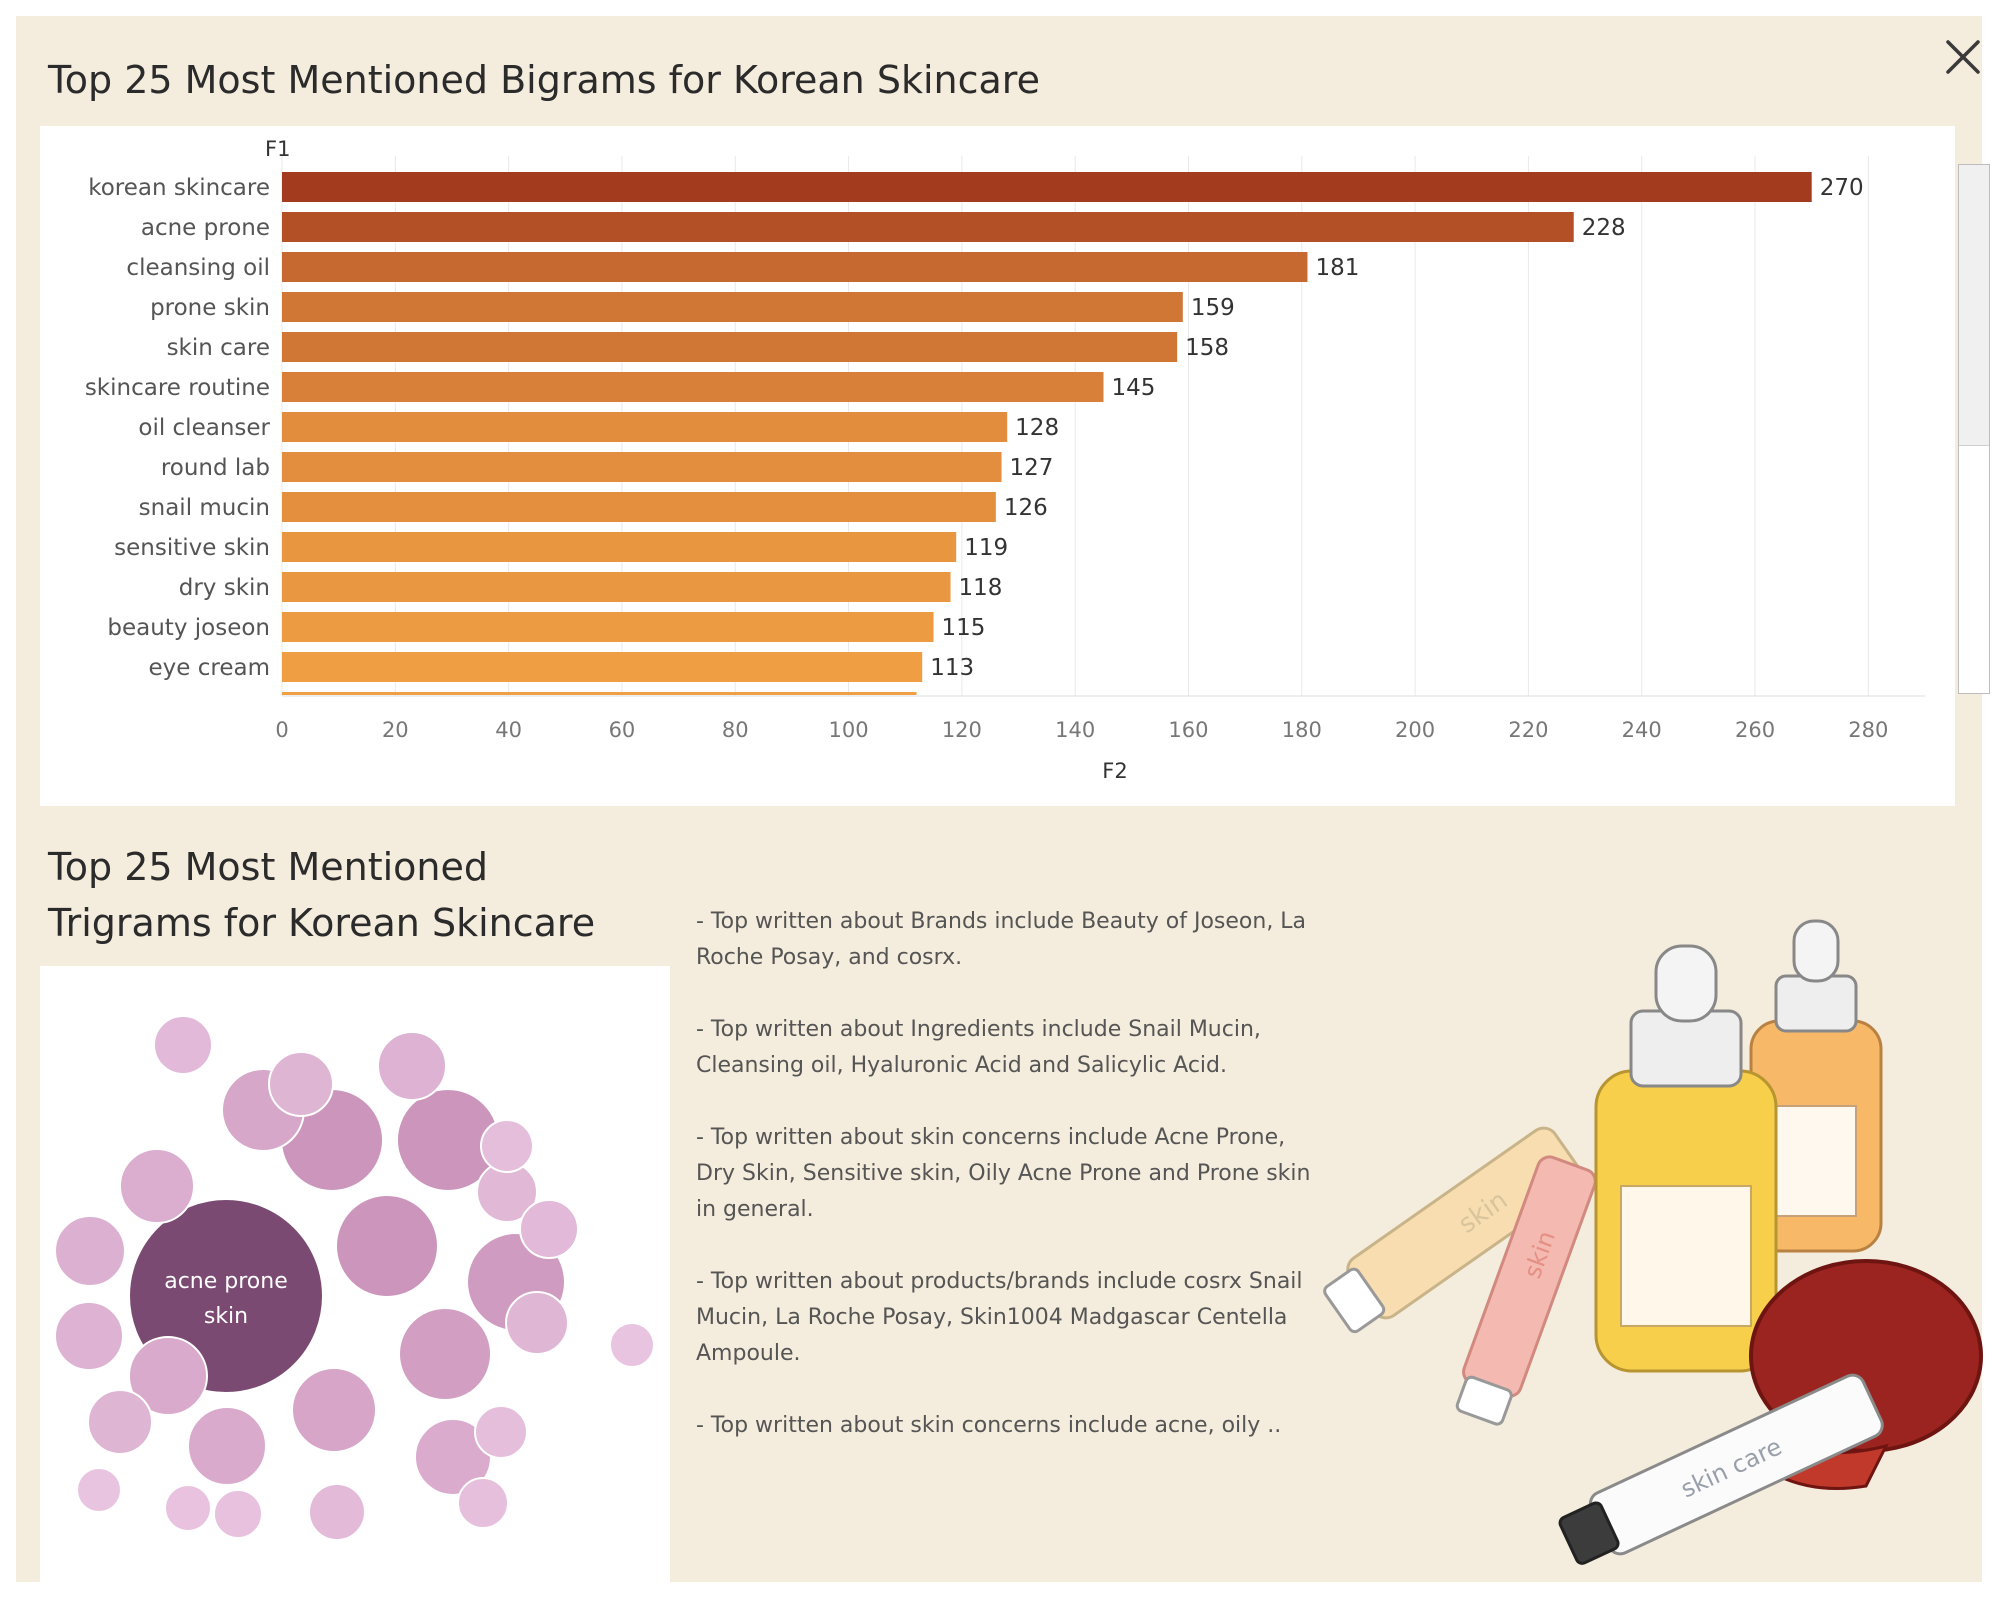 This screenshot has width=1998, height=1601. I want to click on close-icon, so click(1963, 57).